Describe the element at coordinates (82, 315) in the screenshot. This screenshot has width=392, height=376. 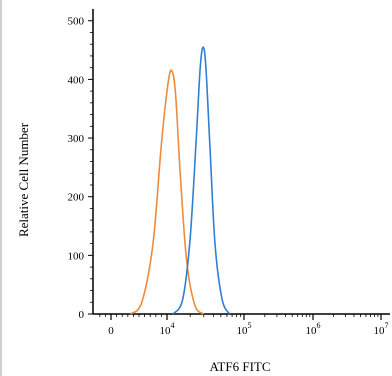
I see `y-tick-label: 0` at that location.